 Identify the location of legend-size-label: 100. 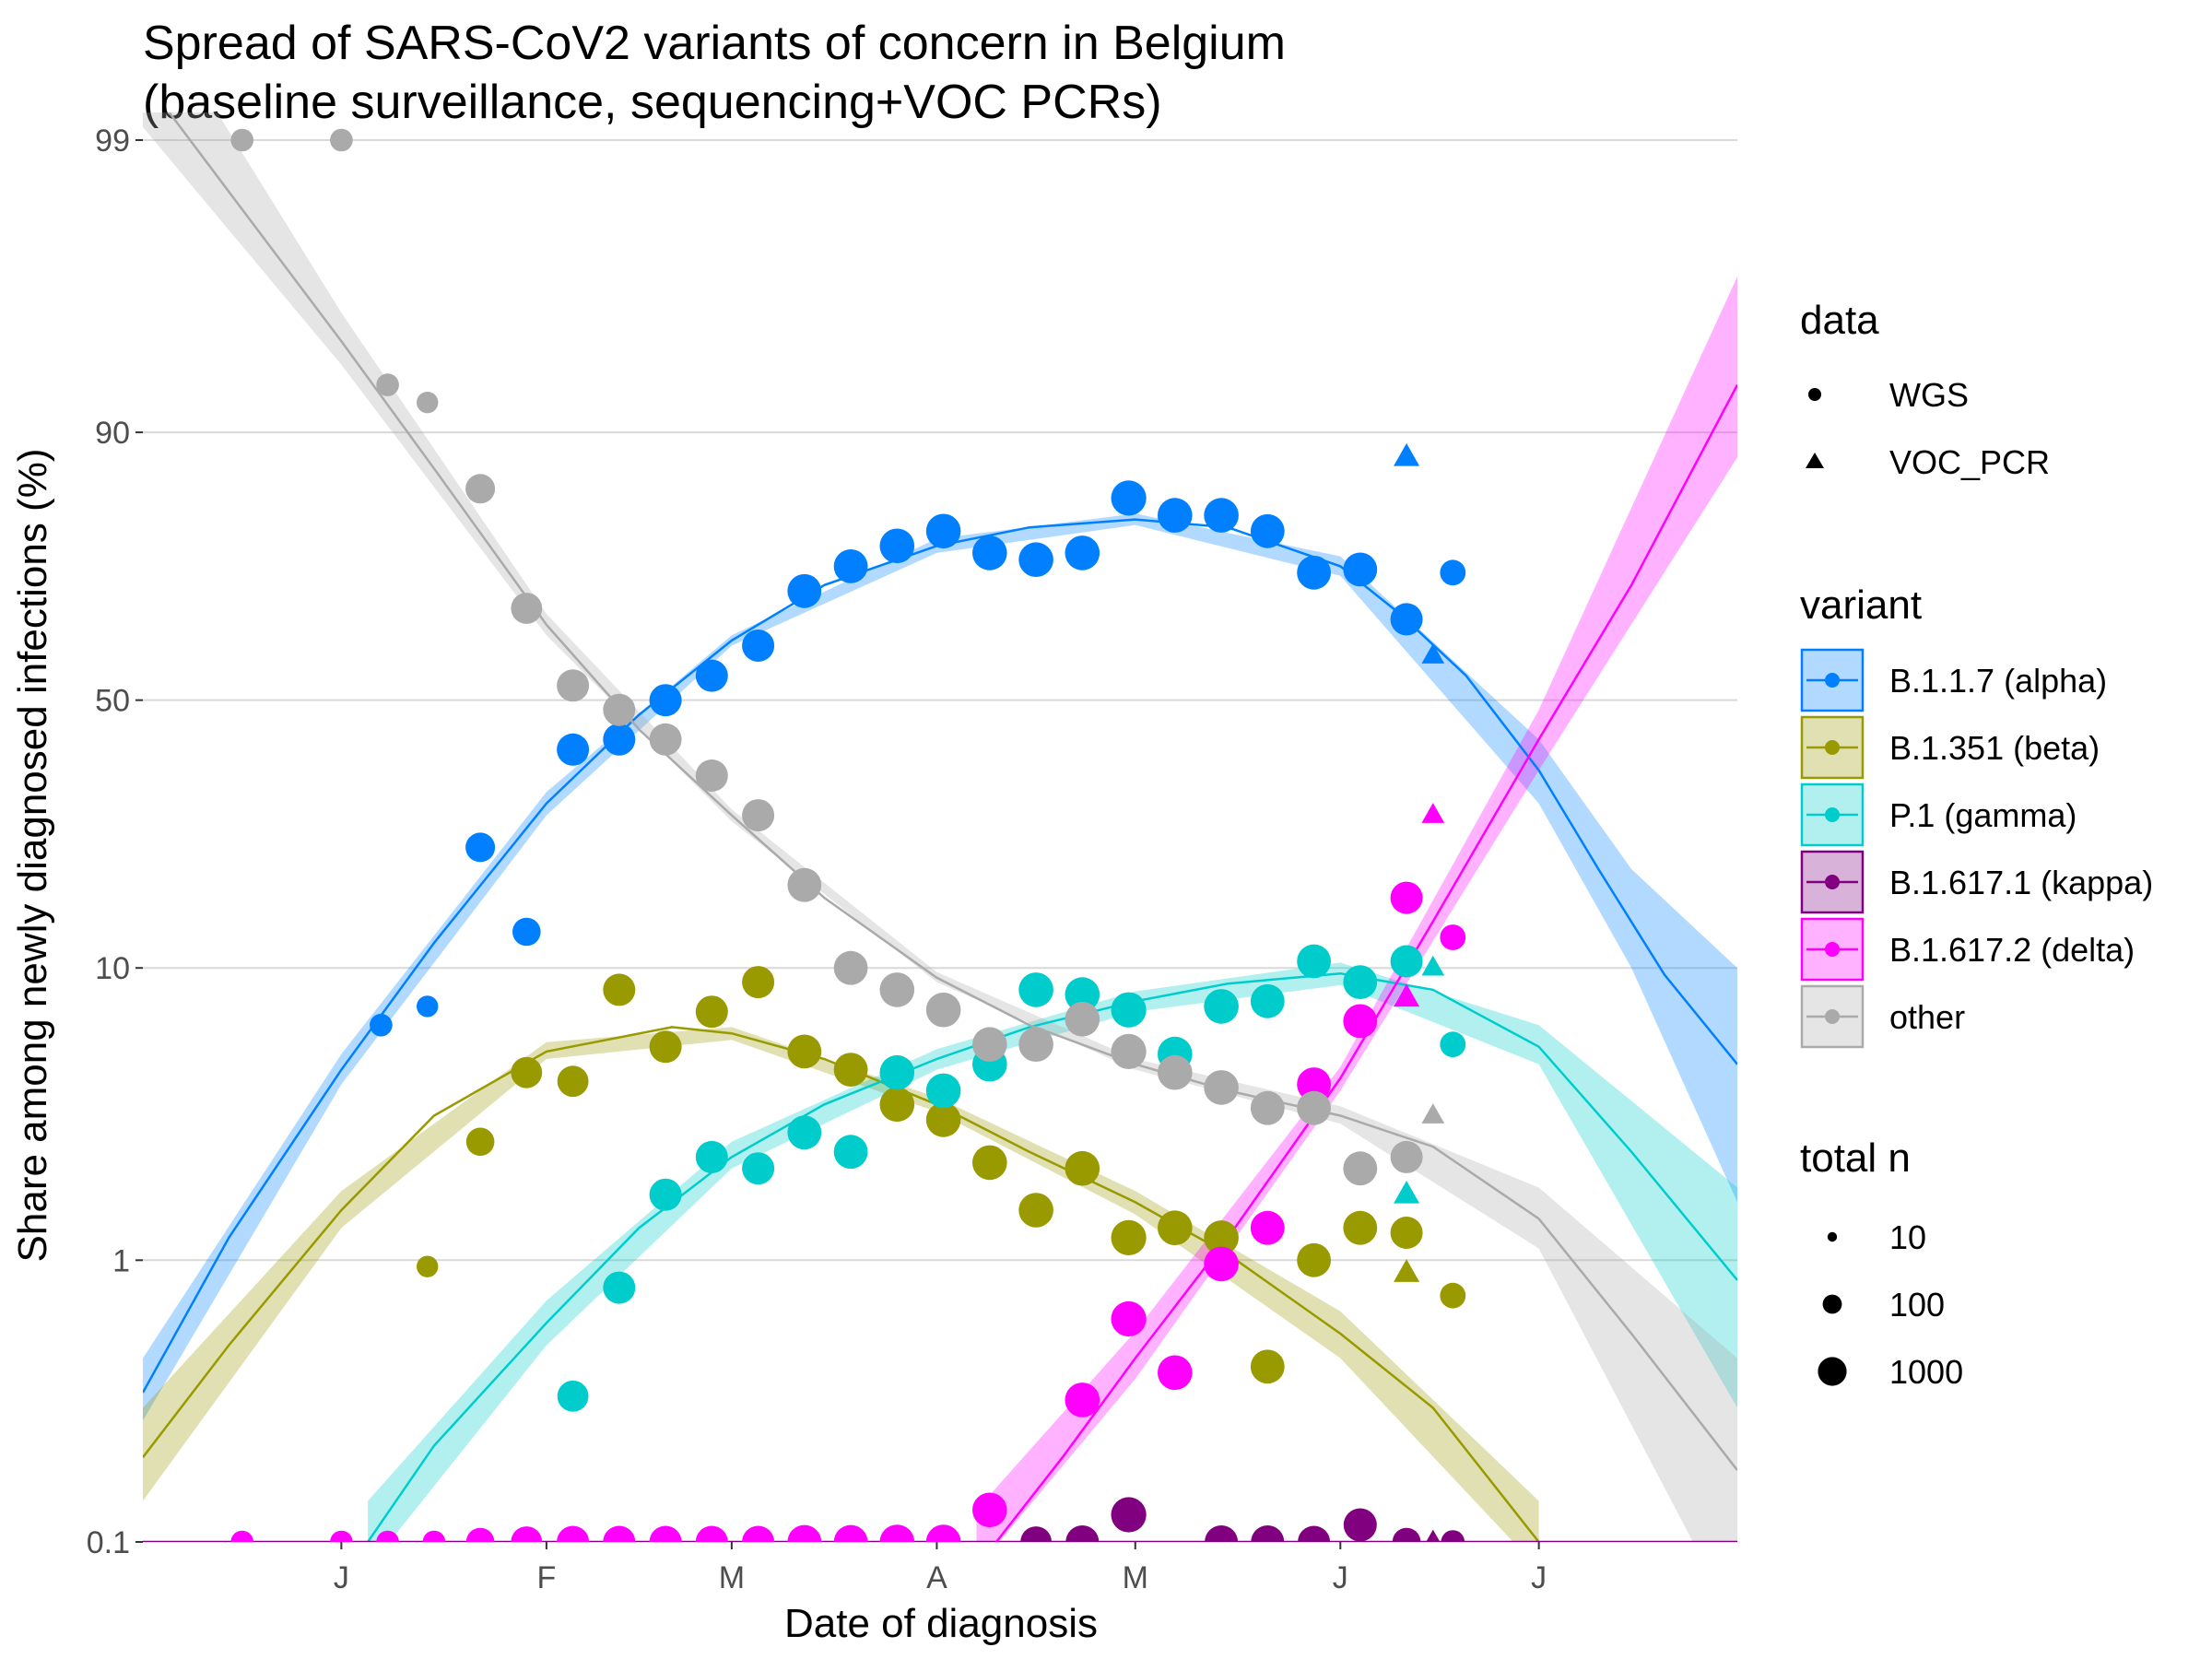
(1917, 1305).